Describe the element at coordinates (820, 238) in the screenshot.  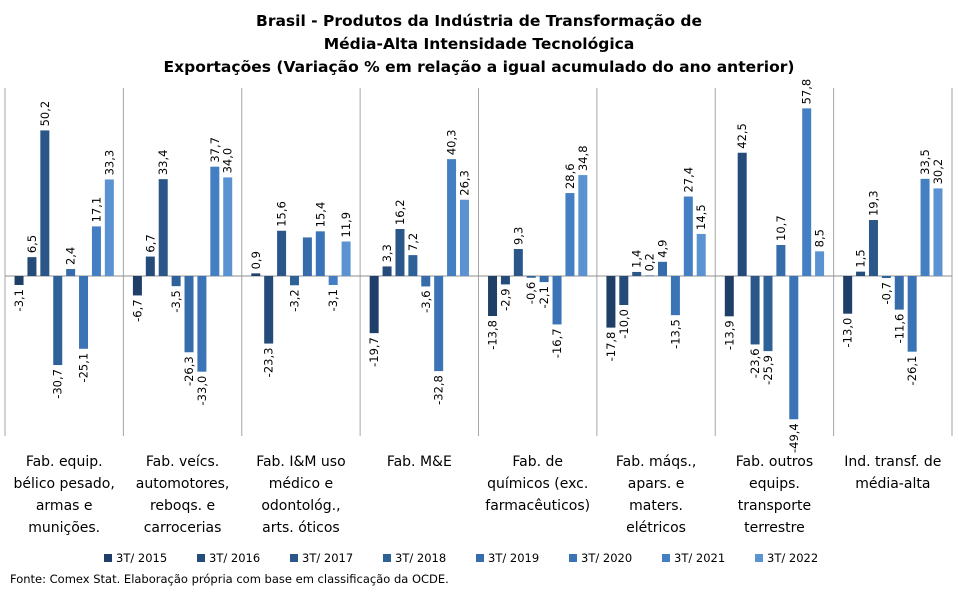
I see `data-label: 8,5` at that location.